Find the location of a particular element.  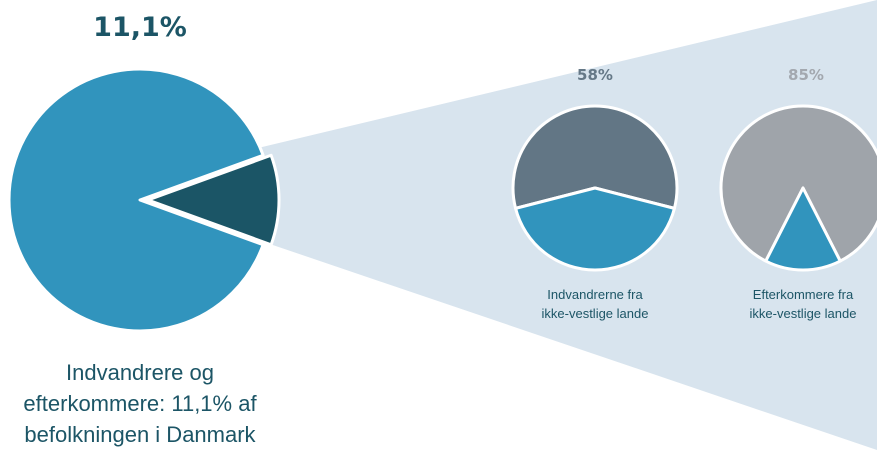

descendants-caption-line-2: ikke-vestlige lande is located at coordinates (803, 313).